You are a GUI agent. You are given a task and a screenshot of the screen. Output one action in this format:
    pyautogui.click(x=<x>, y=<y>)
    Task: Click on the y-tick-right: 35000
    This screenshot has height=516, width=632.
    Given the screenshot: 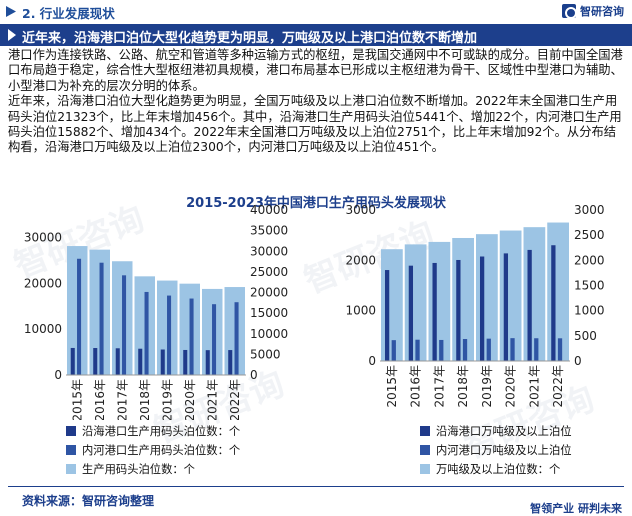 What is the action you would take?
    pyautogui.click(x=269, y=231)
    